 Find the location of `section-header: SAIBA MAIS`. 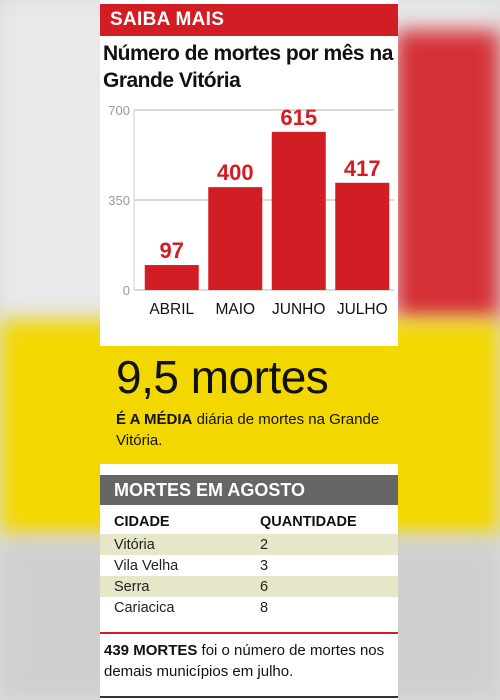

section-header: SAIBA MAIS is located at coordinates (249, 20).